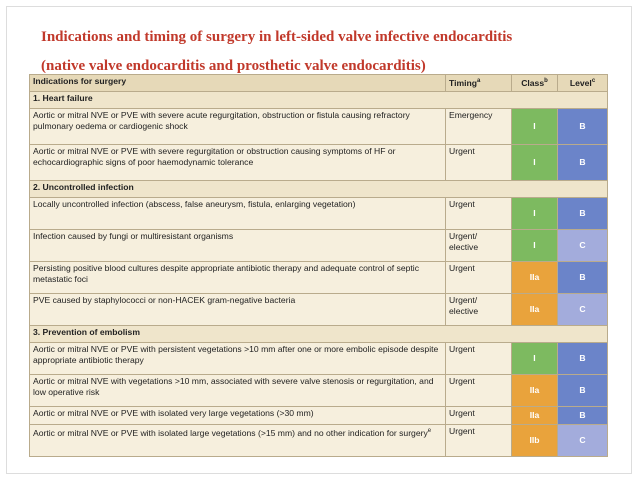 Image resolution: width=638 pixels, height=479 pixels. I want to click on header-sup: b, so click(546, 81).